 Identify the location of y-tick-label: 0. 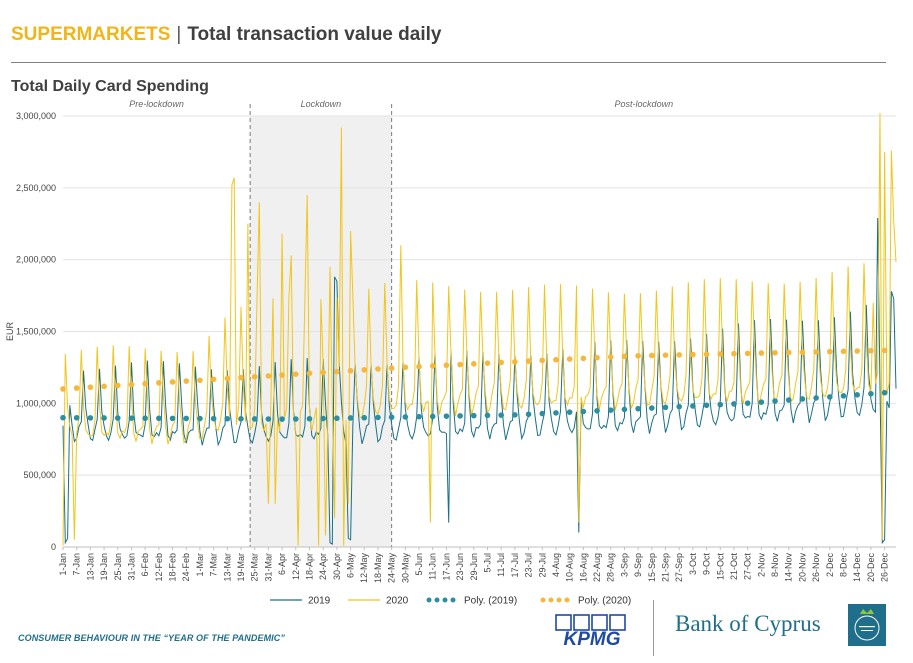
(53, 547).